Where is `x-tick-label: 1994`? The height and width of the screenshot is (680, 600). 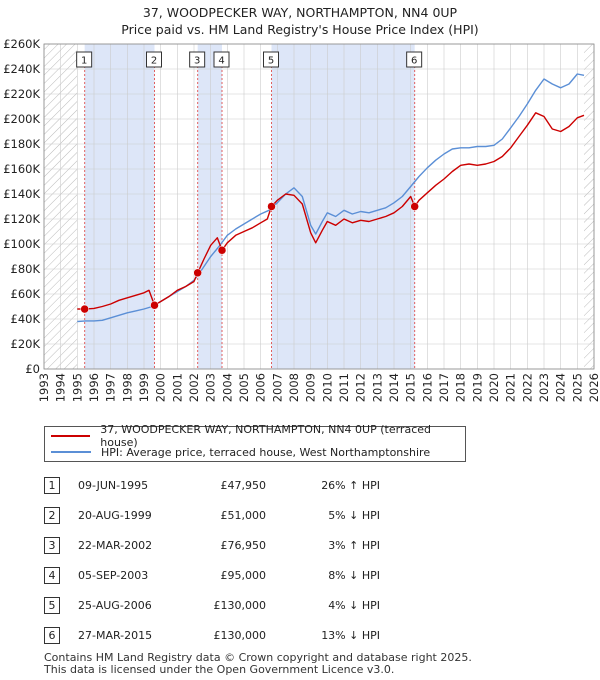 x-tick-label: 1994 is located at coordinates (61, 387).